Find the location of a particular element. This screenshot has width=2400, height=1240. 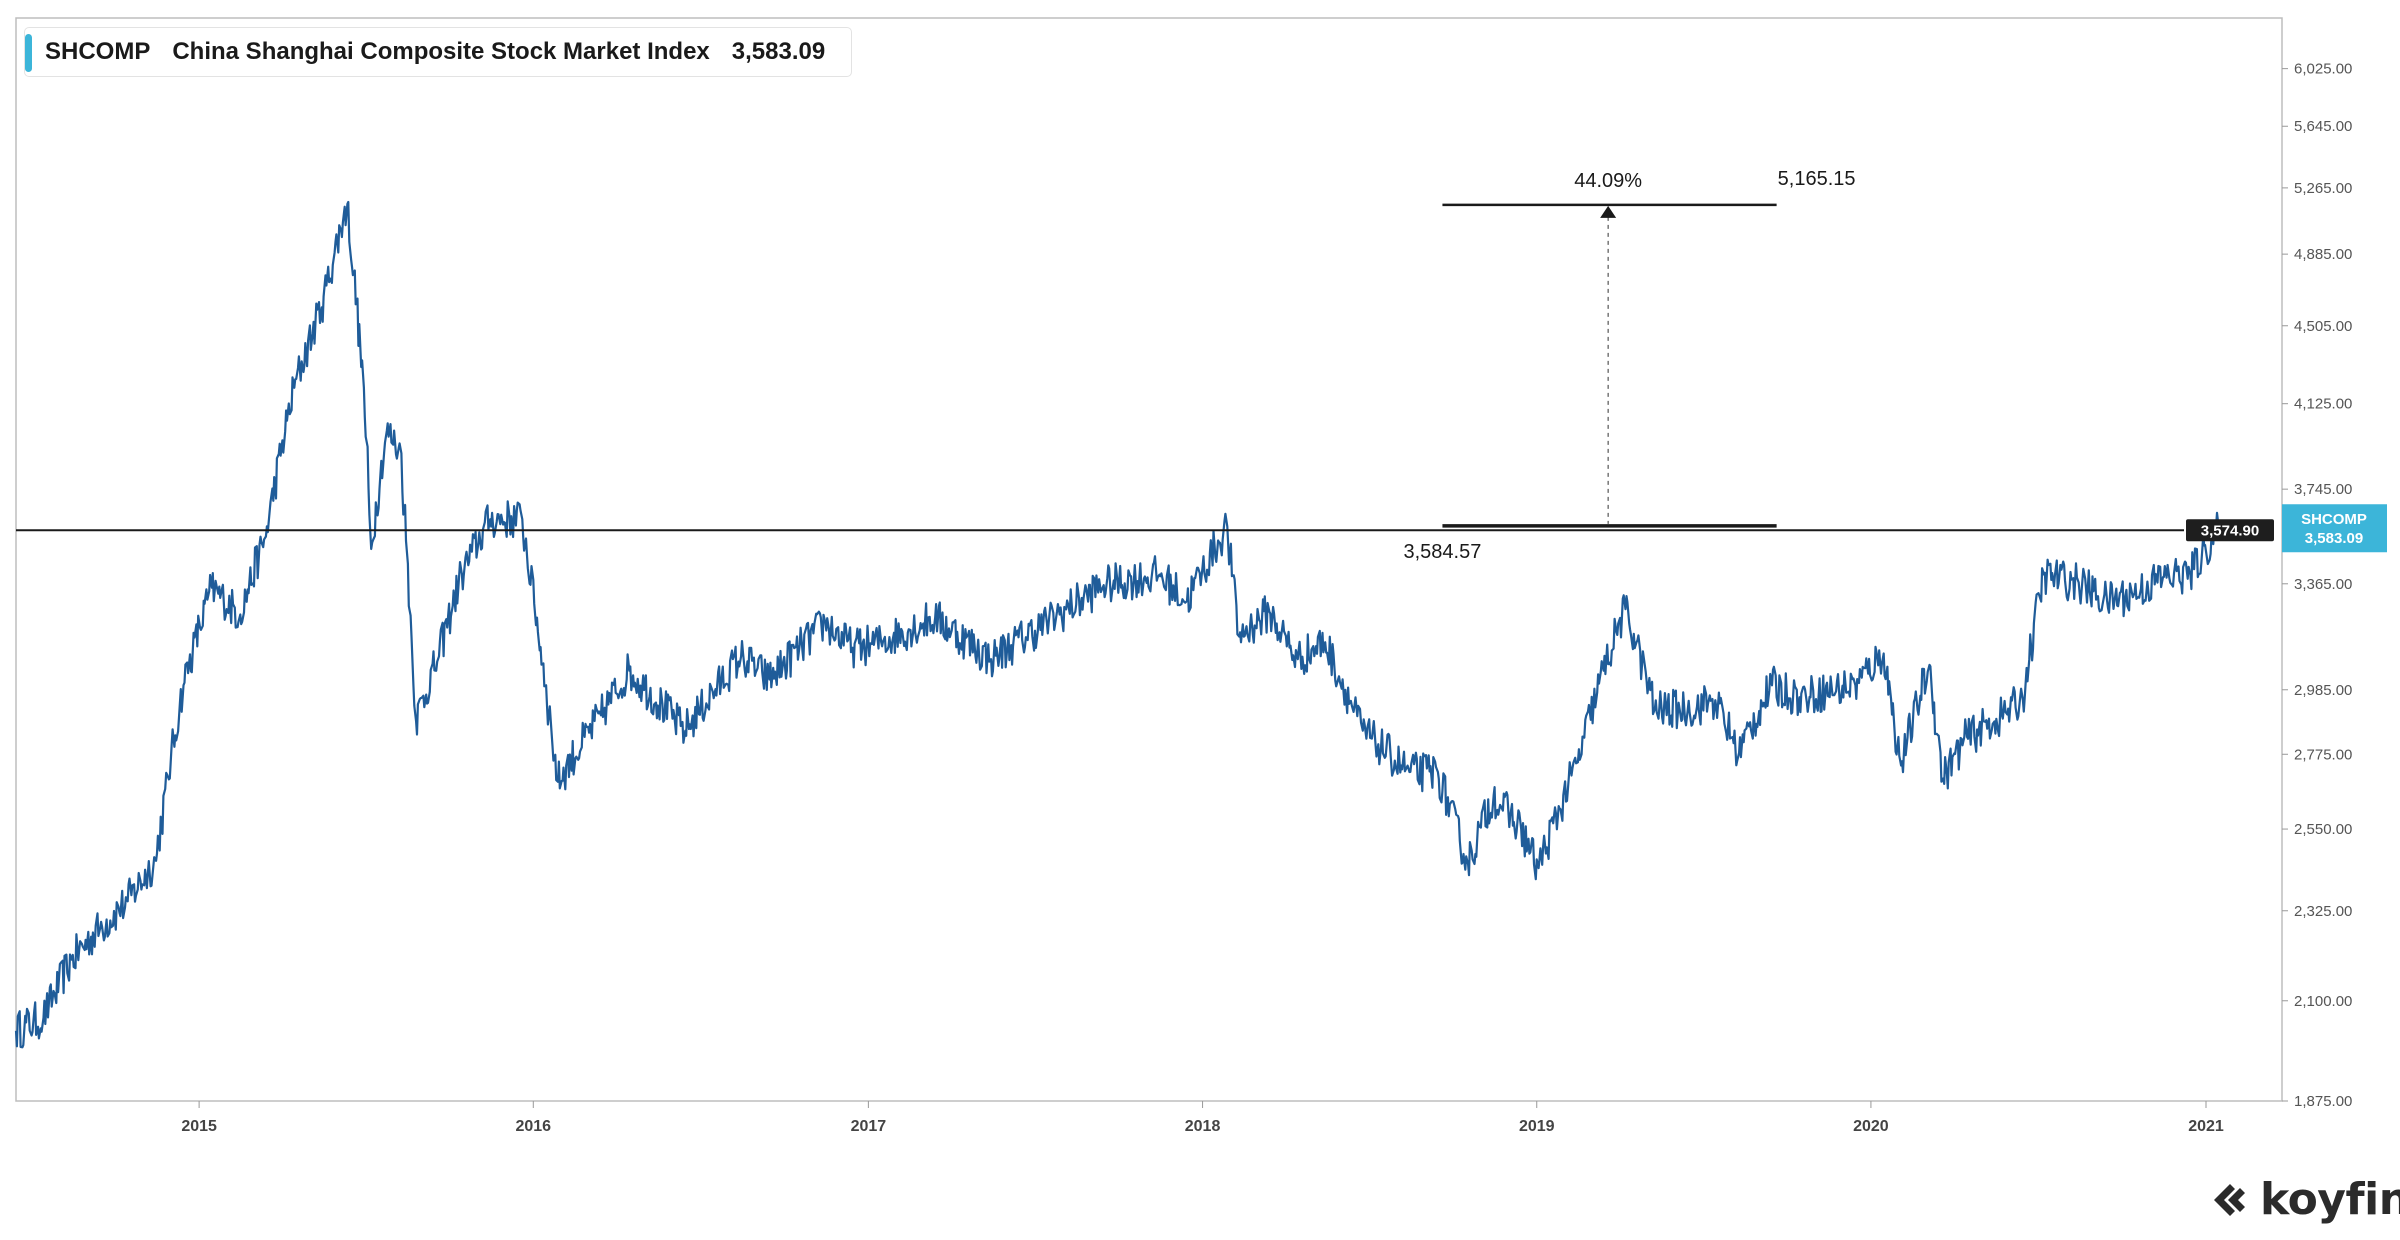

y-tick-label: 4,125.00 is located at coordinates (2323, 404).